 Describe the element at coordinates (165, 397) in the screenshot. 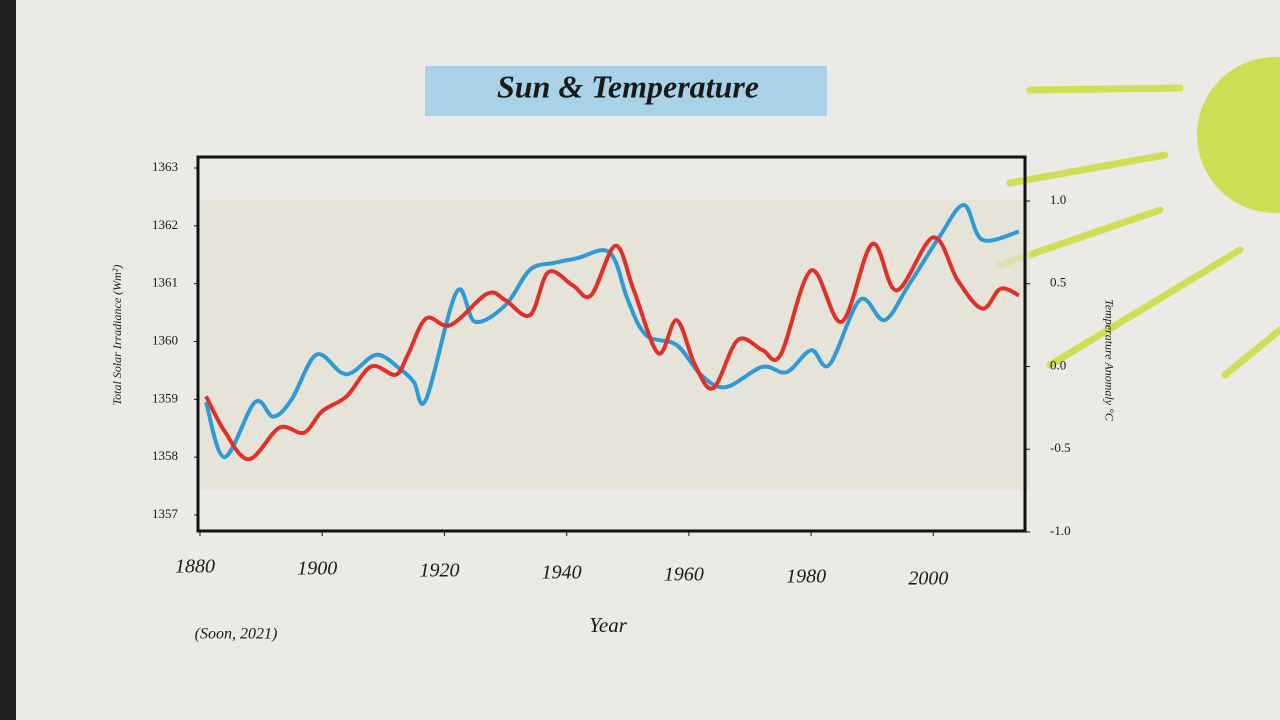

I see `y-tick-label: 1359` at that location.